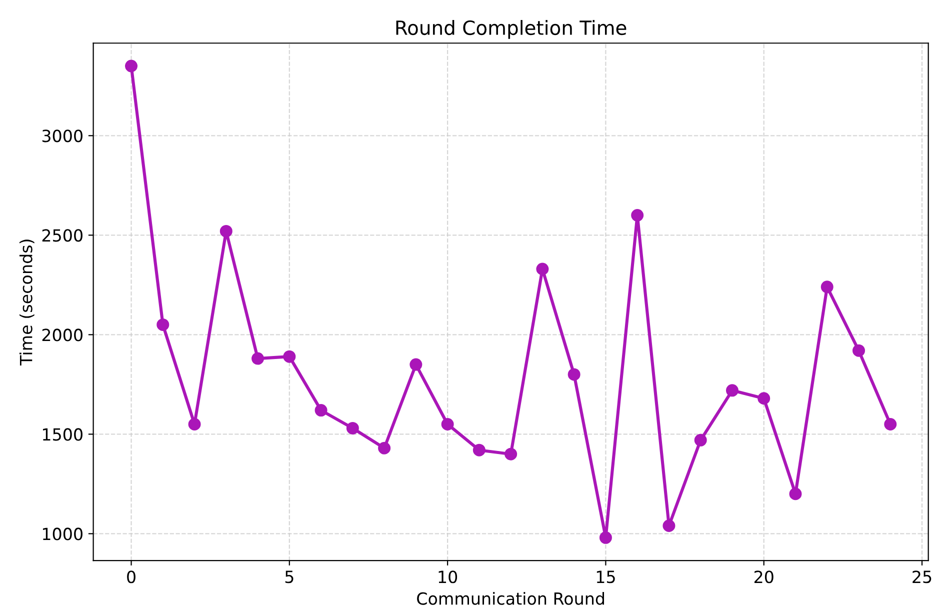 The width and height of the screenshot is (933, 616). I want to click on x-tick-label: 25, so click(922, 577).